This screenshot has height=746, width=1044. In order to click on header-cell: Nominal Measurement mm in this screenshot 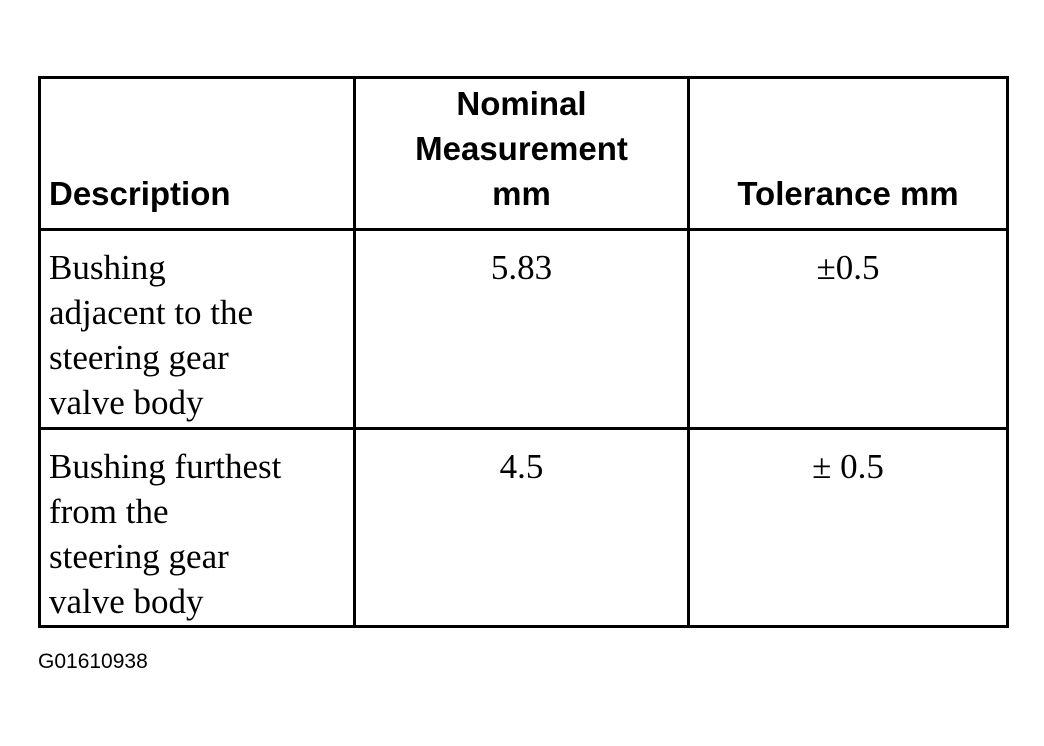, I will do `click(521, 153)`.